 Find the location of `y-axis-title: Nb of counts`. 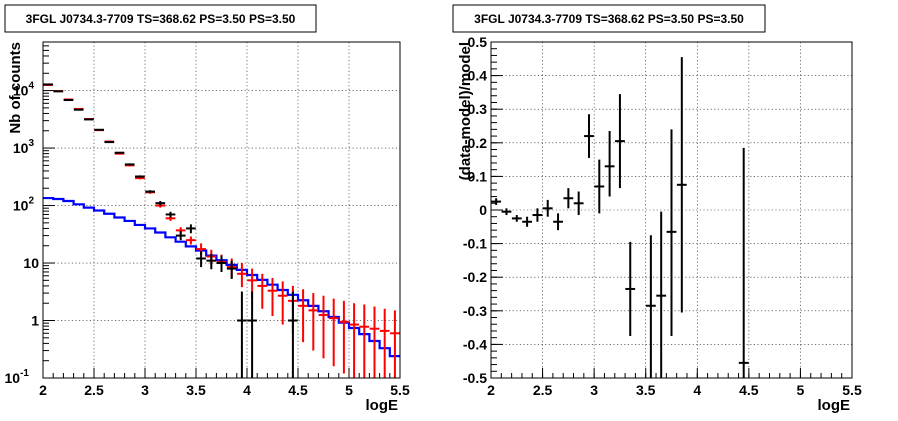

y-axis-title: Nb of counts is located at coordinates (15, 88).